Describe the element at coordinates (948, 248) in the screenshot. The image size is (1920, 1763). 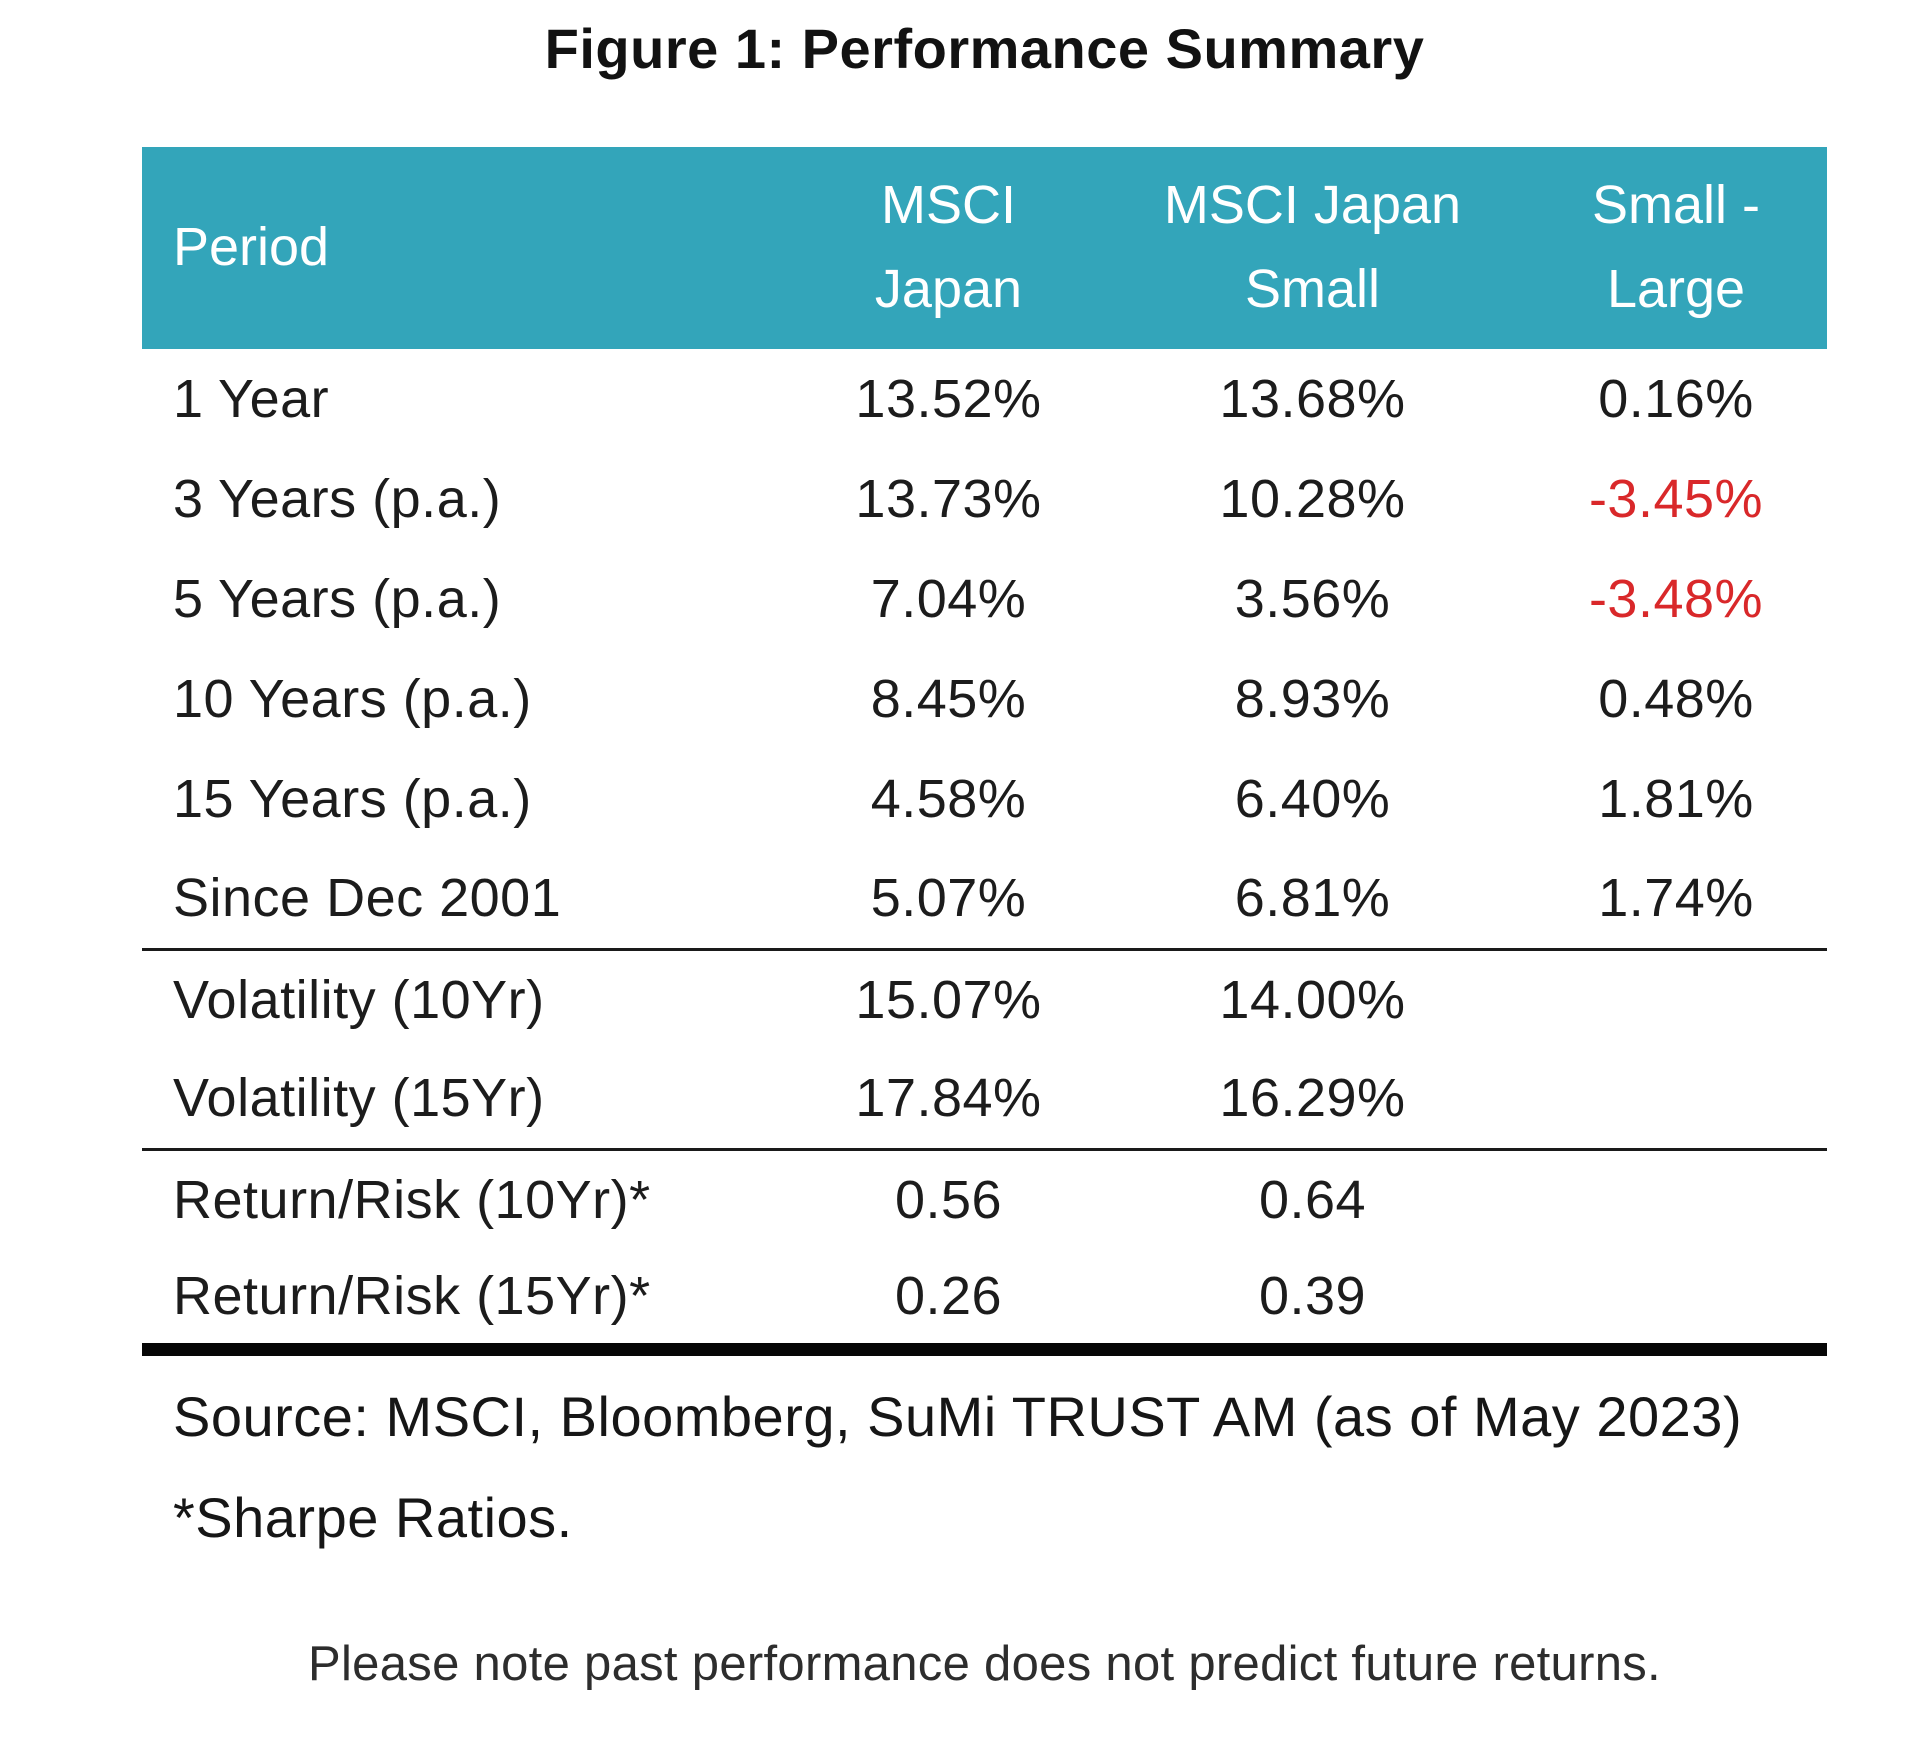
I see `column-header-msci-japan: MSCI Japan` at that location.